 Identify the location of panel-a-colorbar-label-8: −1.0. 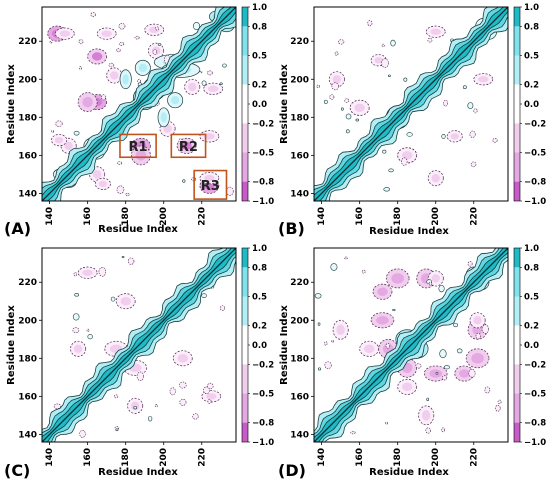
(263, 202).